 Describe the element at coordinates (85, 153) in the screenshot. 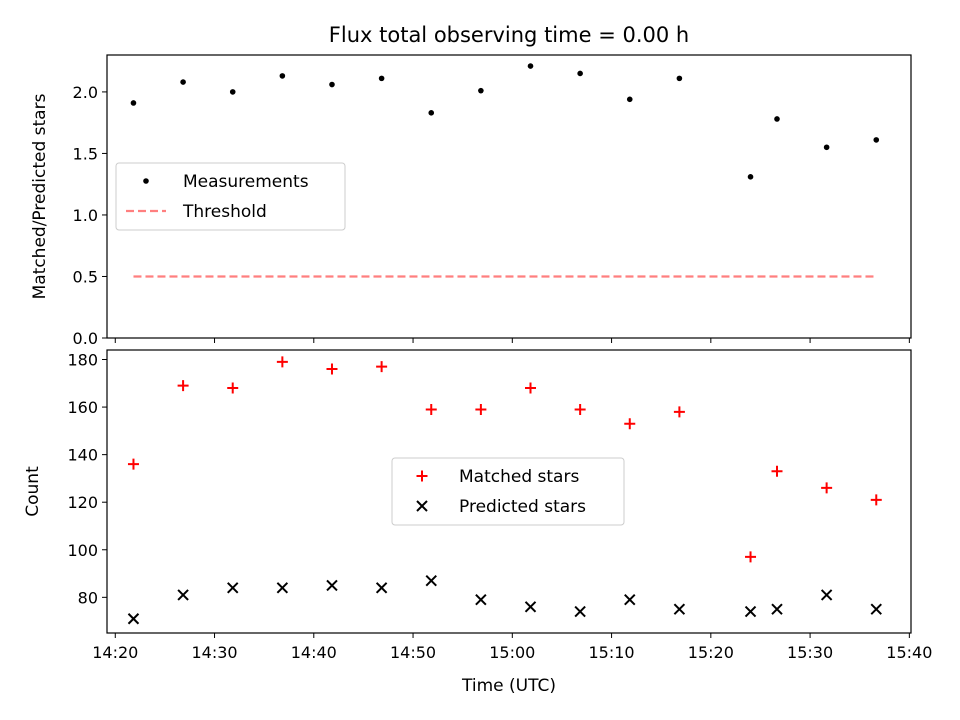

I see `y-tick-label: 1.5` at that location.